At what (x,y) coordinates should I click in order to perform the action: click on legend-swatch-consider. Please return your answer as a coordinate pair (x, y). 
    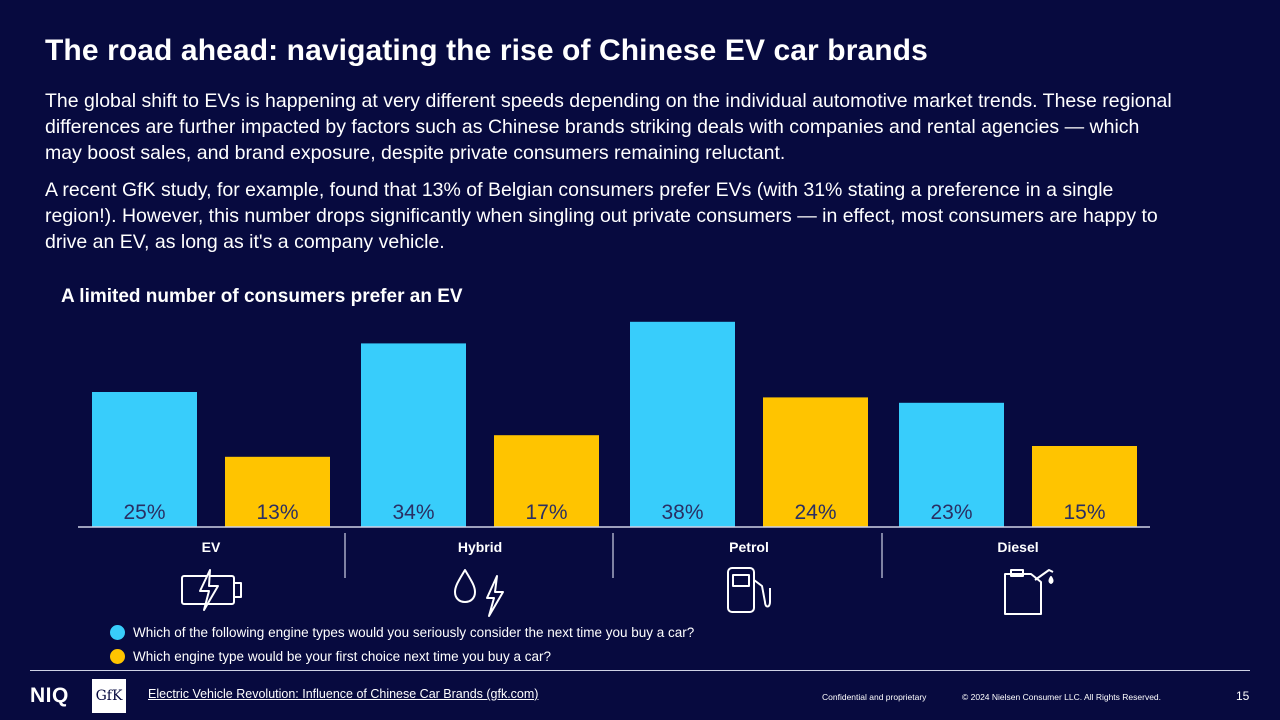
    Looking at the image, I should click on (117, 632).